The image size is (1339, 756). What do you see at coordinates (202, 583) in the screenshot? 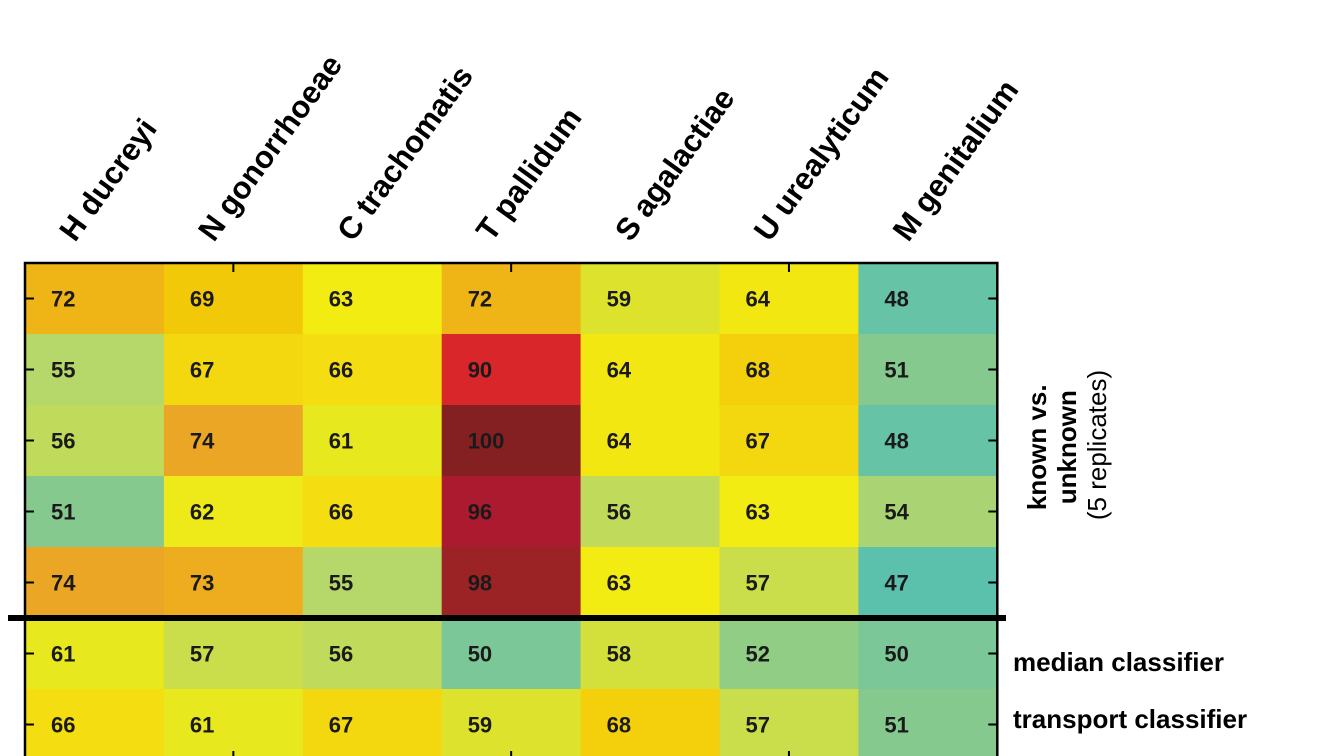
I see `cell-value-label: 73` at bounding box center [202, 583].